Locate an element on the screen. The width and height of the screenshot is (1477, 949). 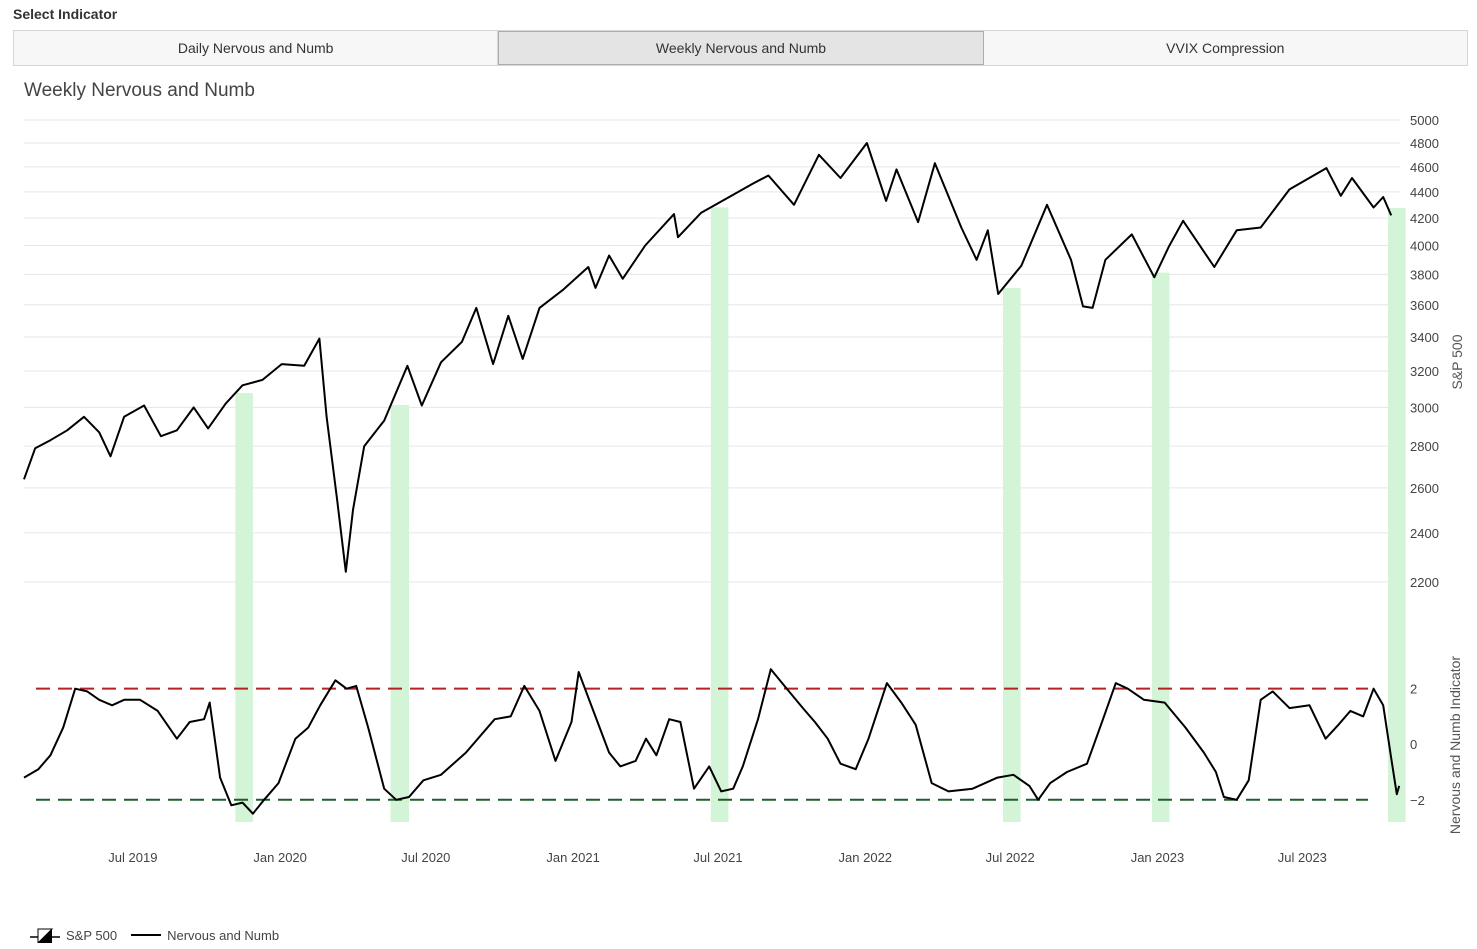
x-tick-label: Jan 2020 is located at coordinates (280, 857).